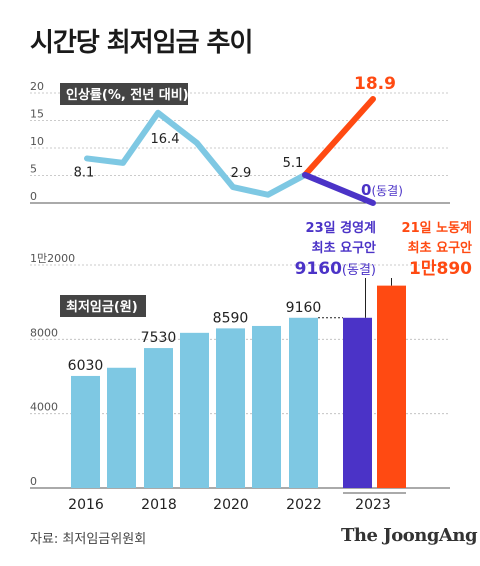  I want to click on line-label-mgmt: 0(동결), so click(382, 190).